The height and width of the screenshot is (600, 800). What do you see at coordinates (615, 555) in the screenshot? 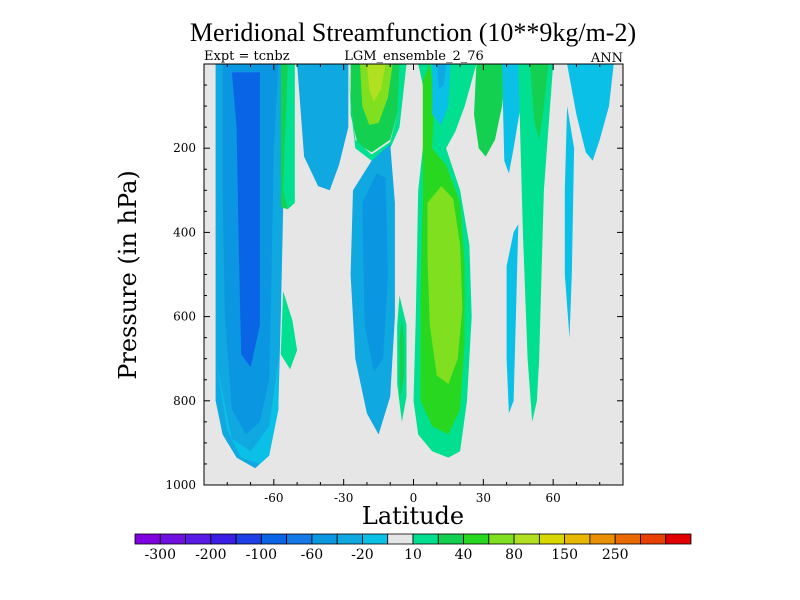
I see `colorbar-label: 250` at bounding box center [615, 555].